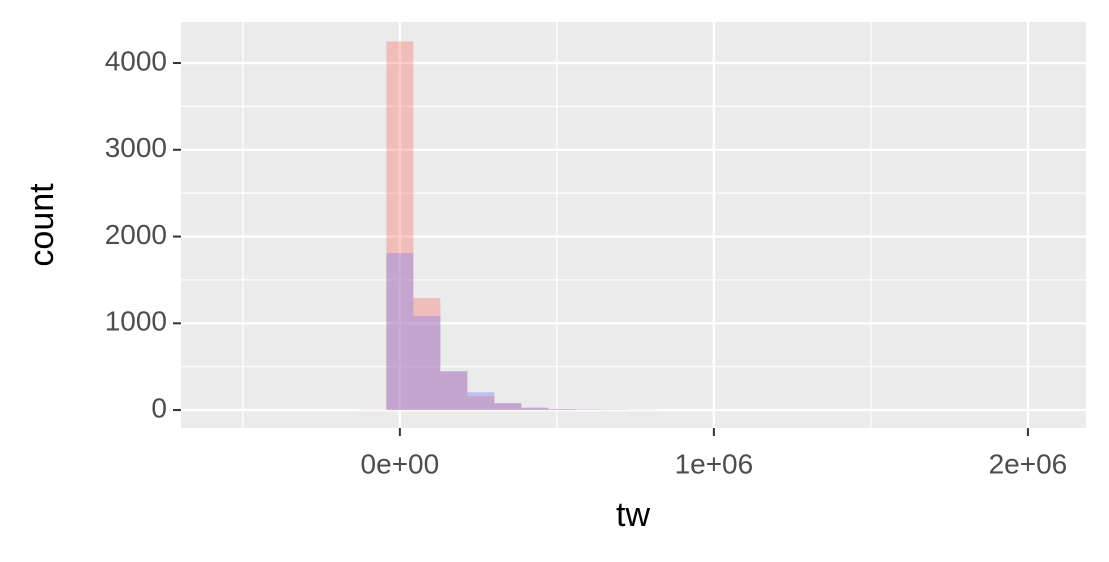 The height and width of the screenshot is (562, 1109). What do you see at coordinates (1028, 463) in the screenshot?
I see `x-tick-label: 2e+06` at bounding box center [1028, 463].